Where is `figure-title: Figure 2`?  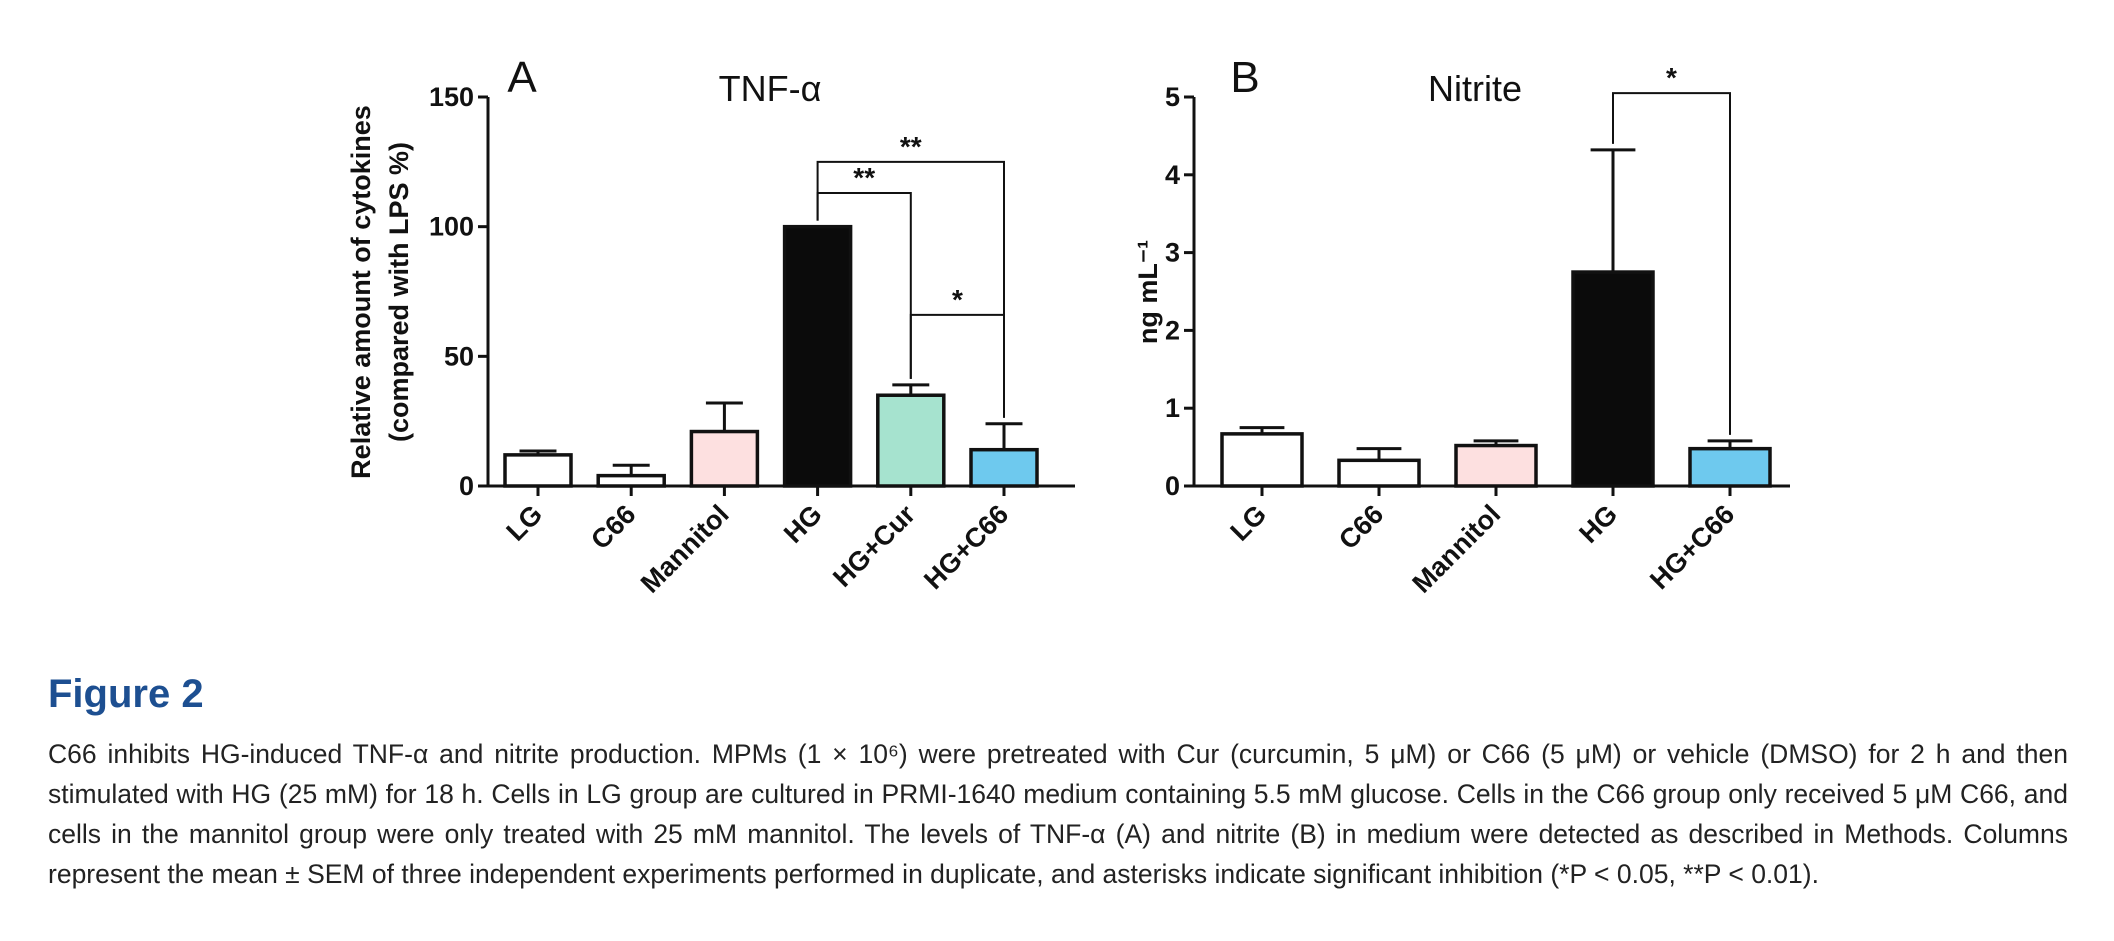 figure-title: Figure 2 is located at coordinates (126, 694).